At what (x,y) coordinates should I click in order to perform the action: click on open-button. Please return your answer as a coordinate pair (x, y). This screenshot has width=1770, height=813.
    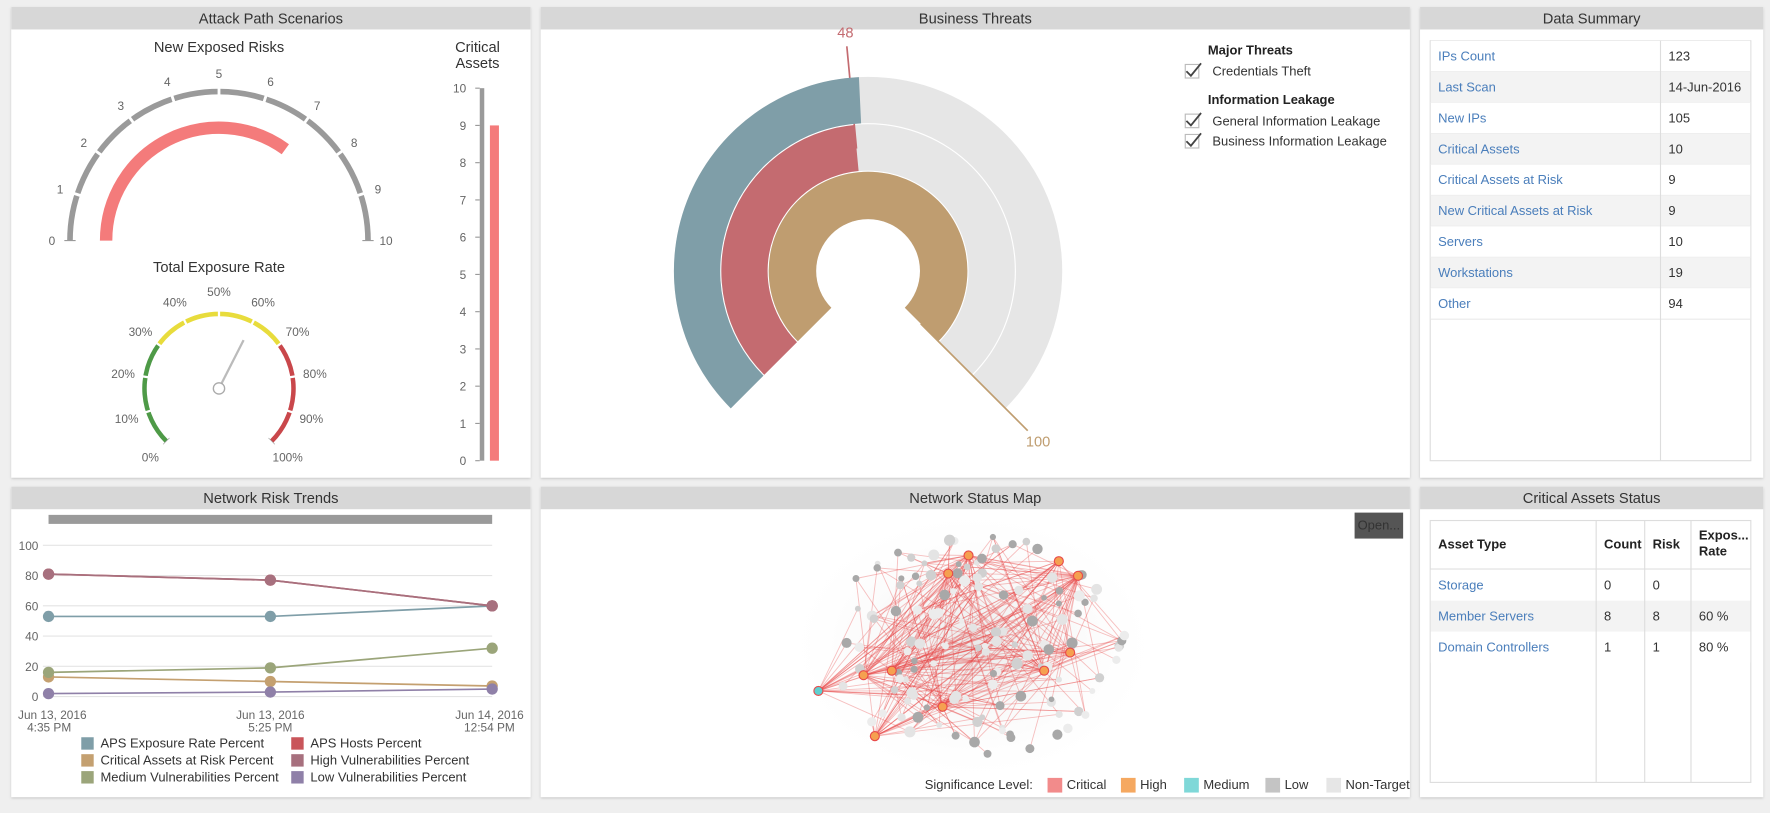
    Looking at the image, I should click on (1379, 525).